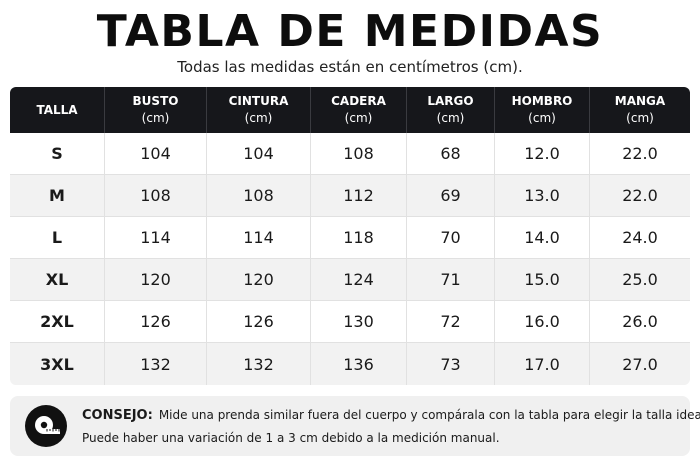 This screenshot has width=700, height=467. What do you see at coordinates (57, 364) in the screenshot?
I see `size-cell: 3XL` at bounding box center [57, 364].